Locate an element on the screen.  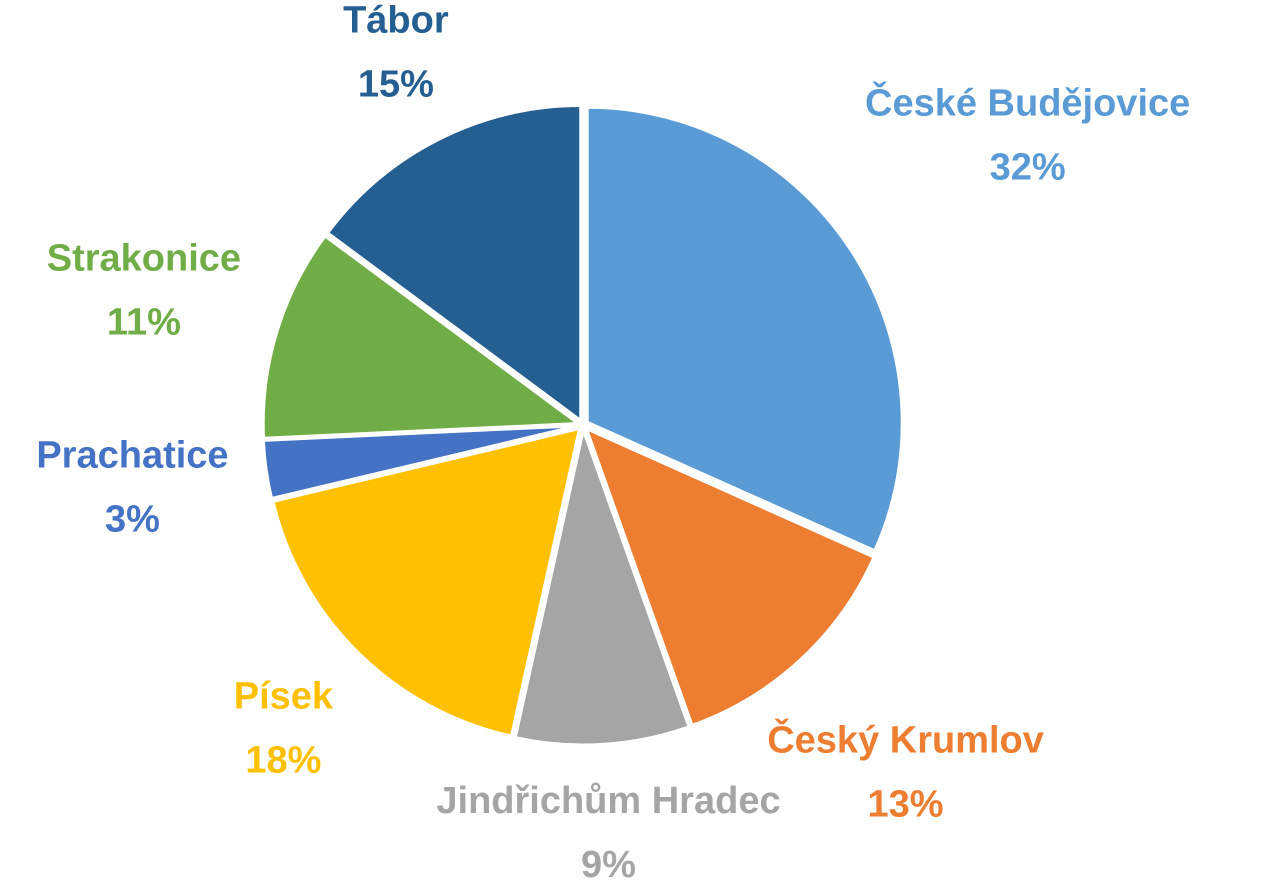
slice-value: 18% is located at coordinates (283, 760).